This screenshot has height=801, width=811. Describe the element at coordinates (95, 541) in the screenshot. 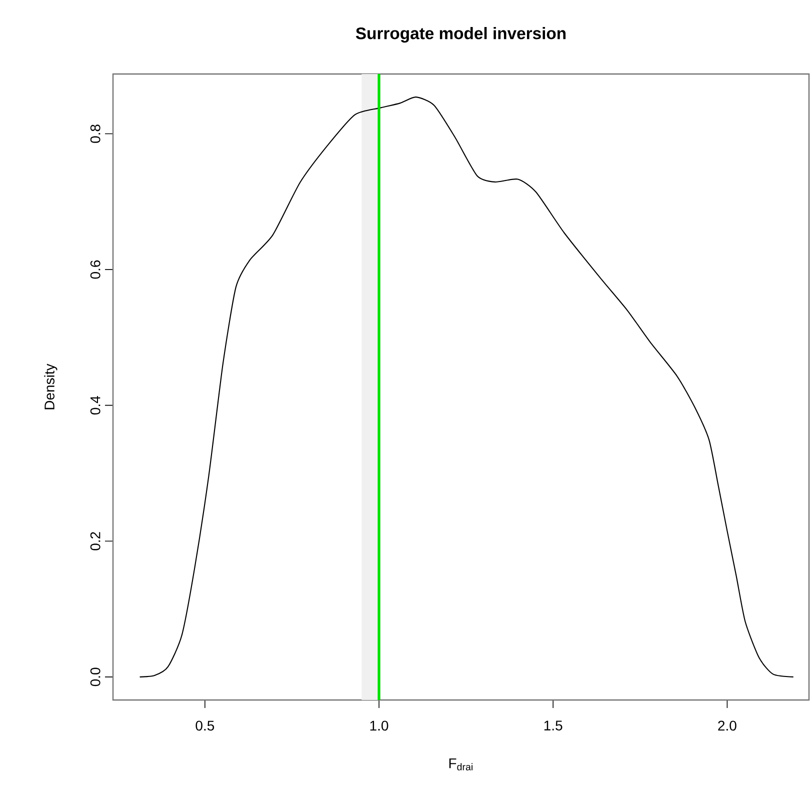

I see `y-tick-label: 0.2` at that location.